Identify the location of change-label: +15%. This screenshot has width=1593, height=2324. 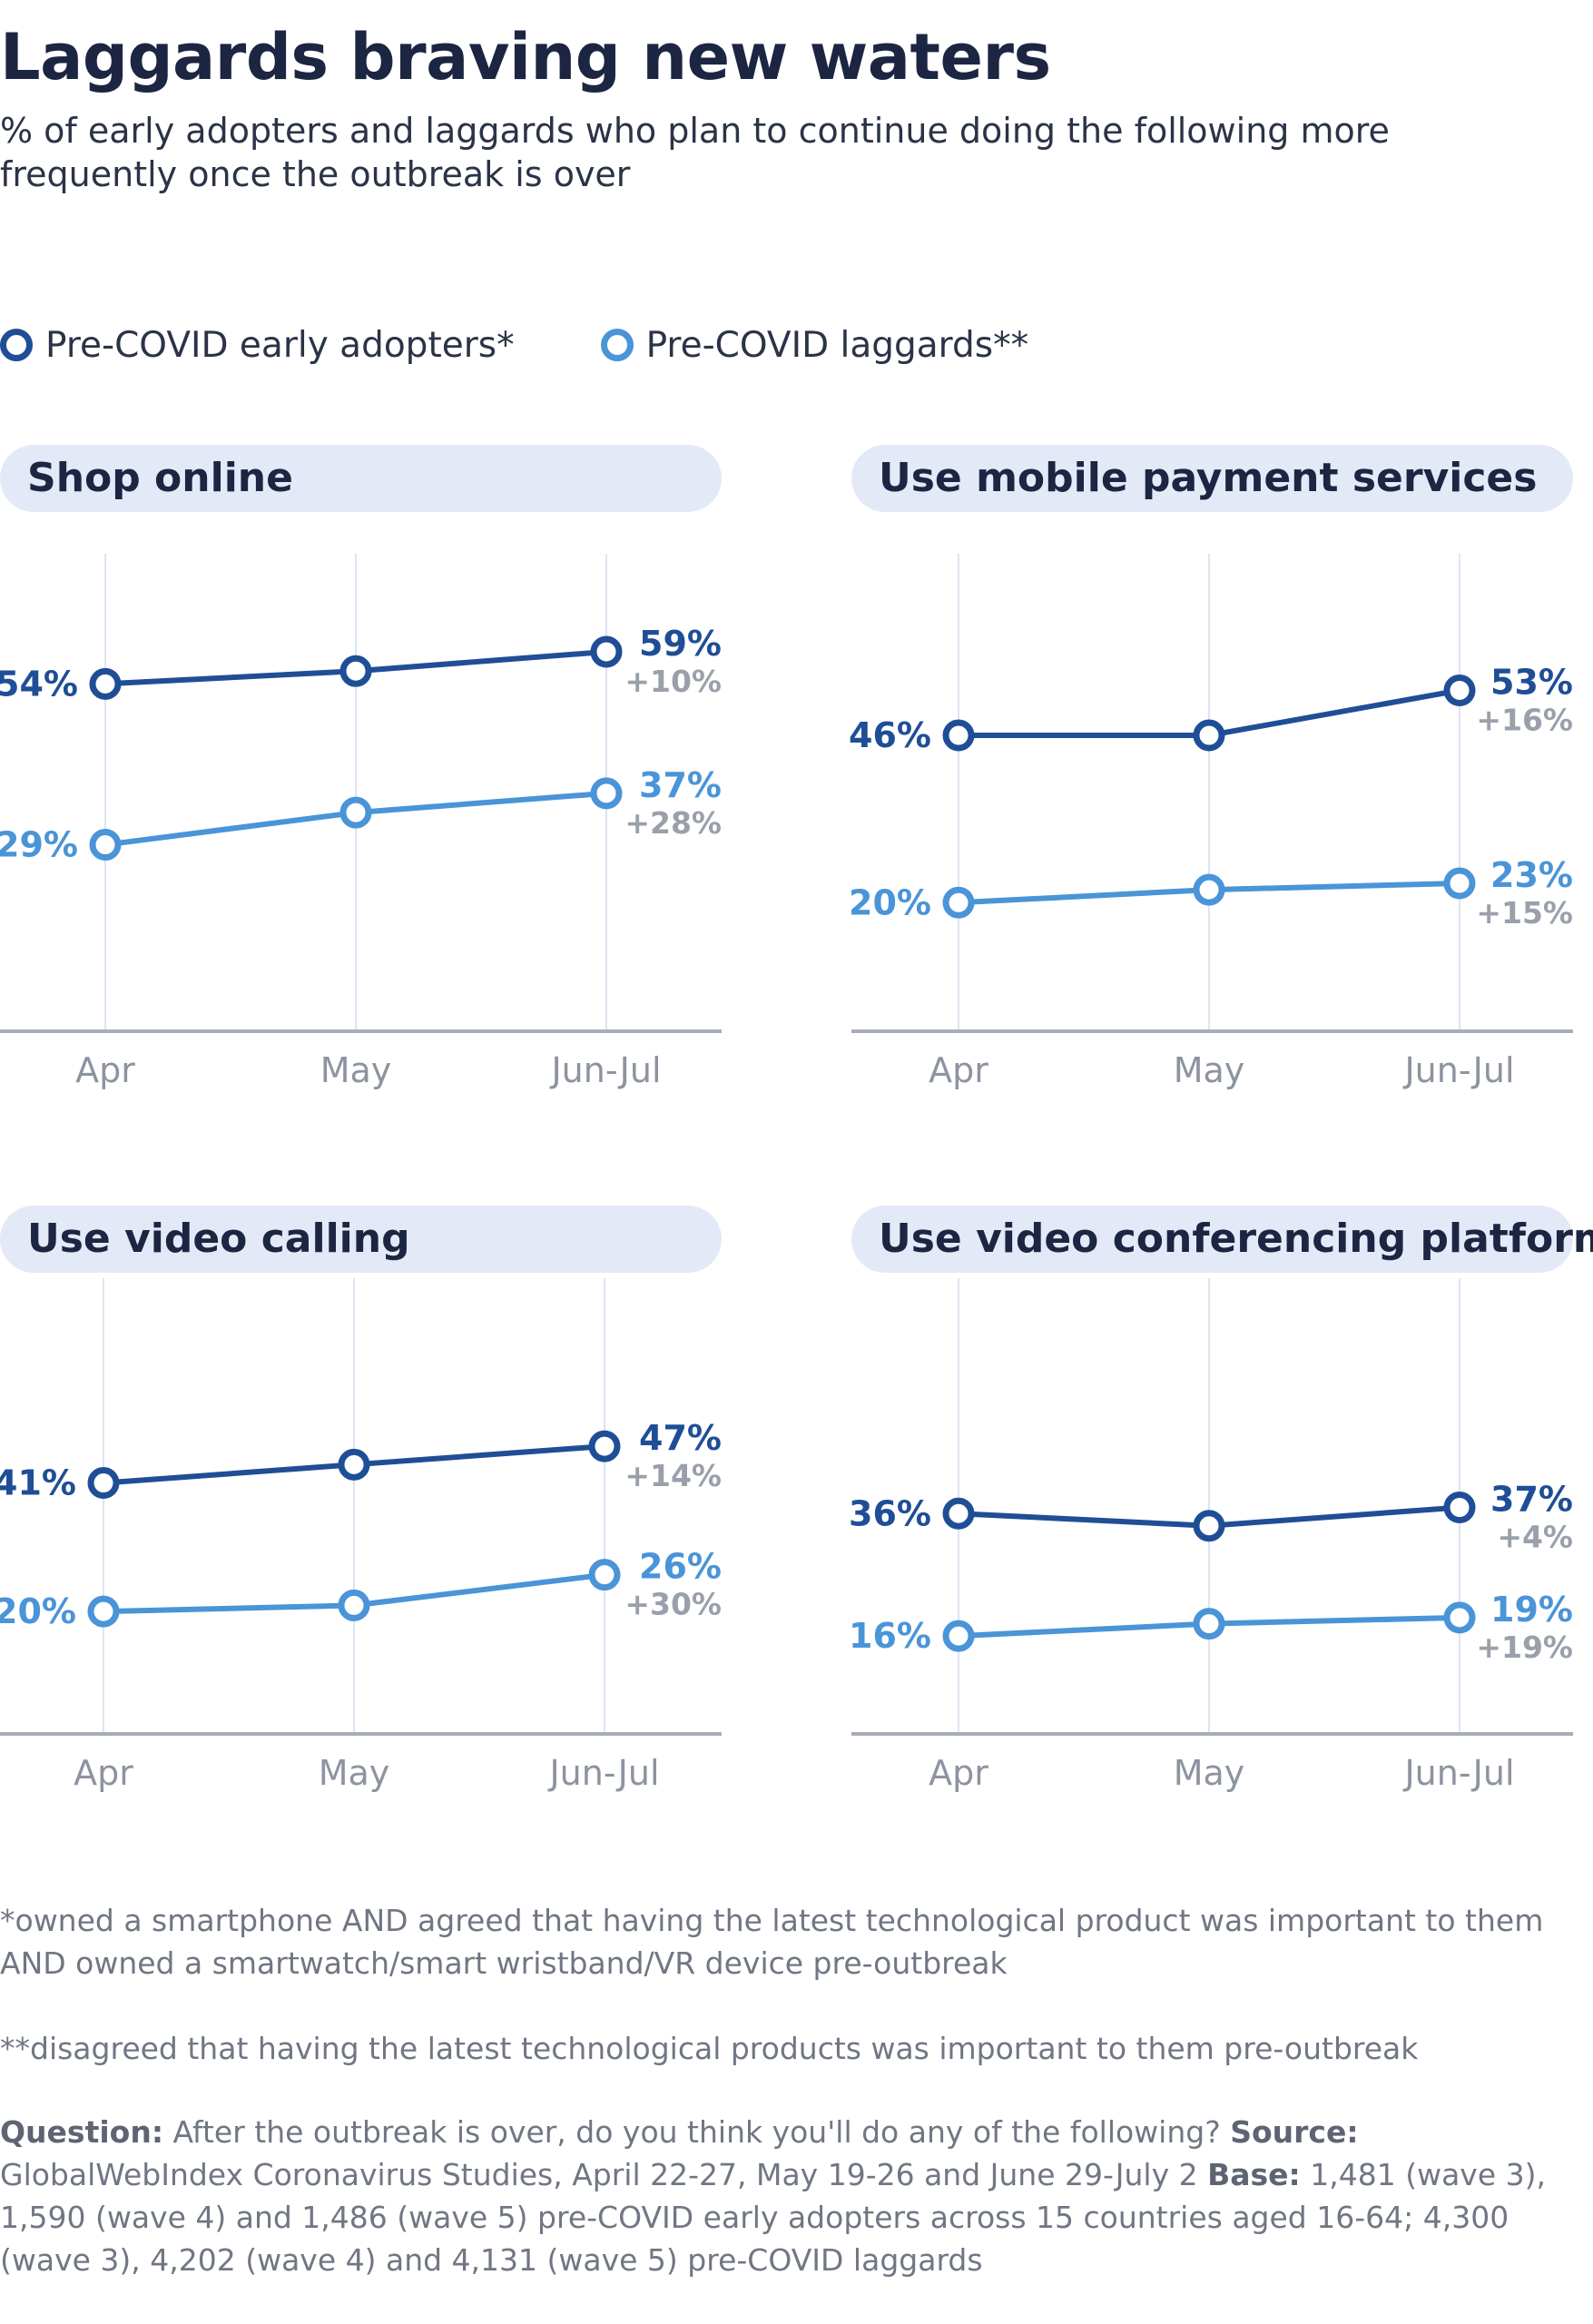
(1524, 913).